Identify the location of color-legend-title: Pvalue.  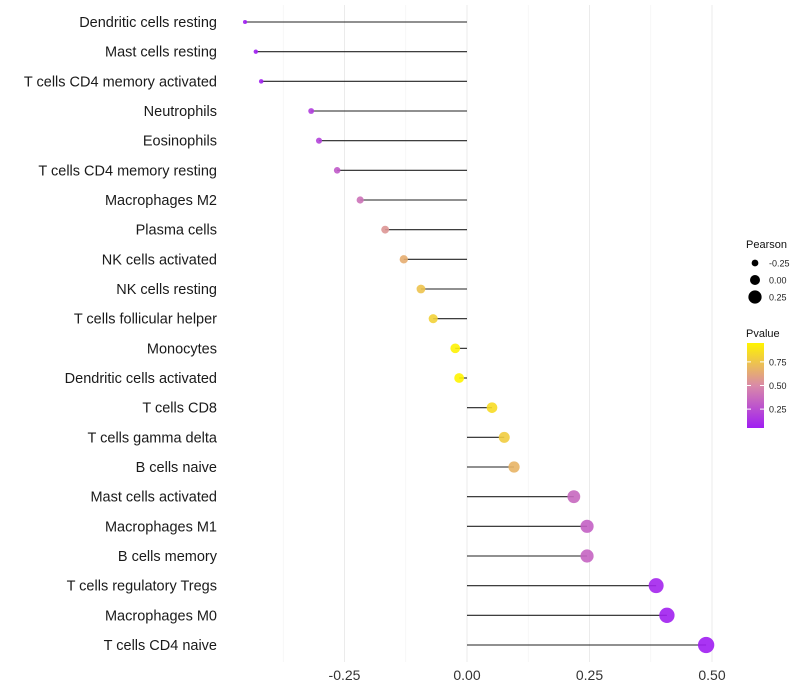
(763, 334).